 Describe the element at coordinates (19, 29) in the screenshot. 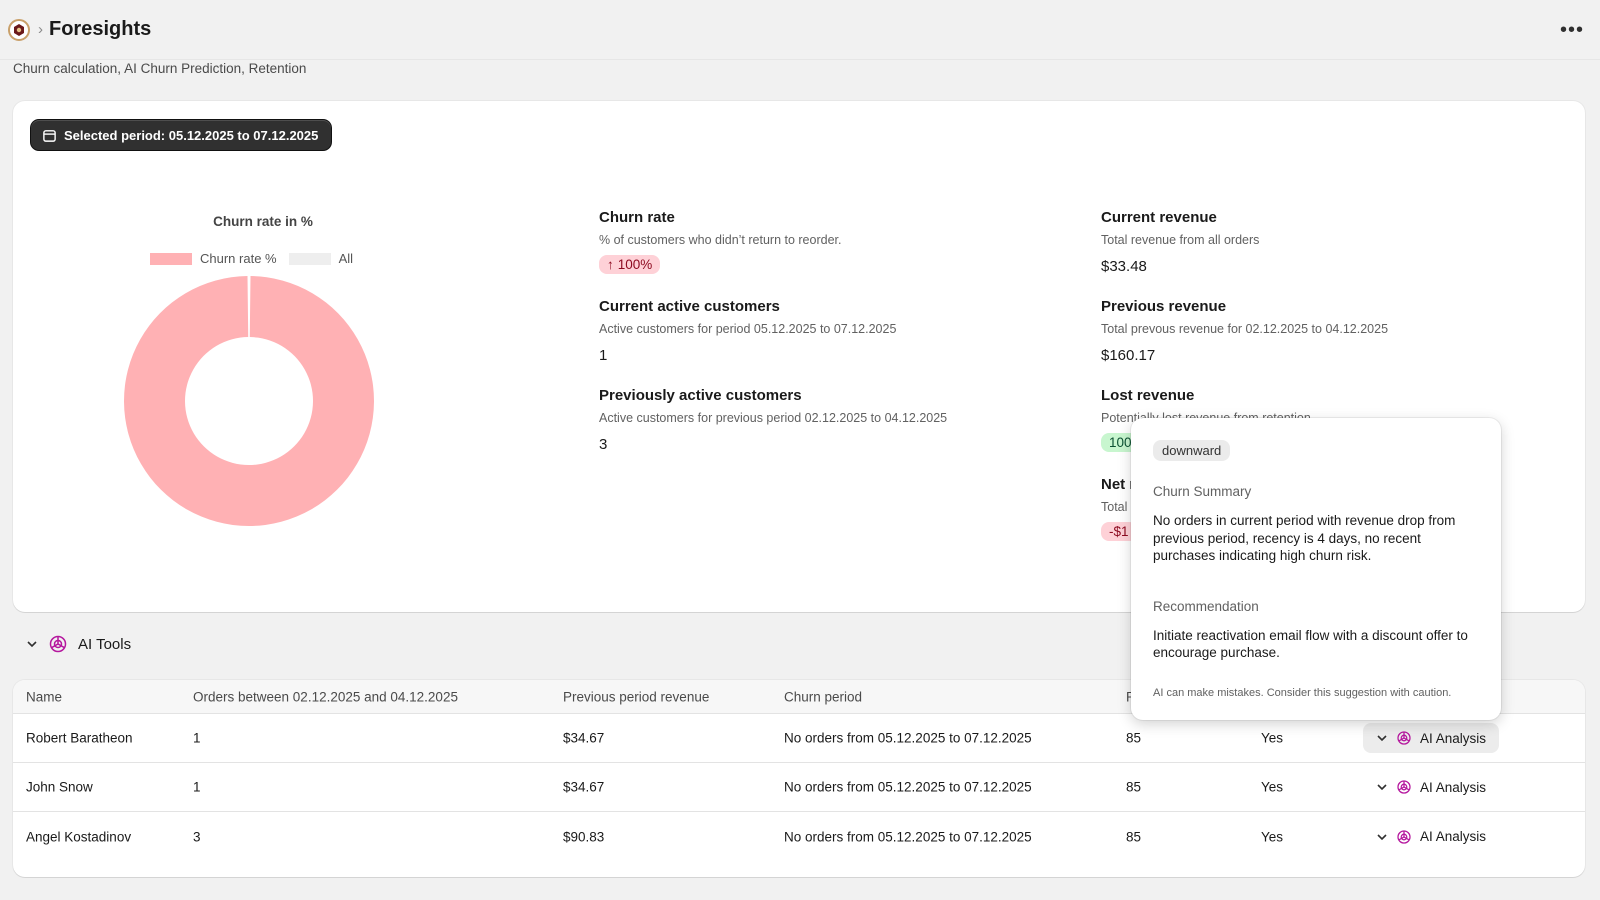

I see `app-logo-icon` at that location.